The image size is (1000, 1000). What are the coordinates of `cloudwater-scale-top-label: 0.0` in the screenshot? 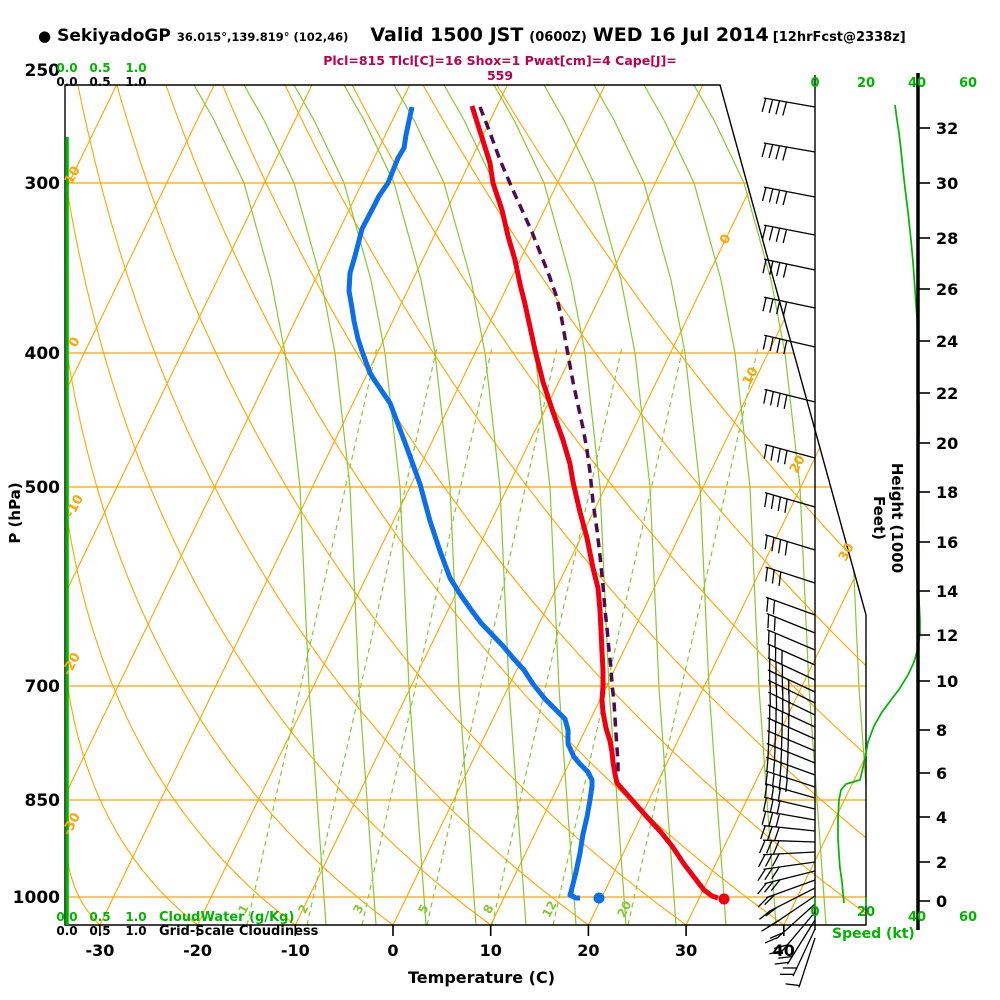 It's located at (66, 68).